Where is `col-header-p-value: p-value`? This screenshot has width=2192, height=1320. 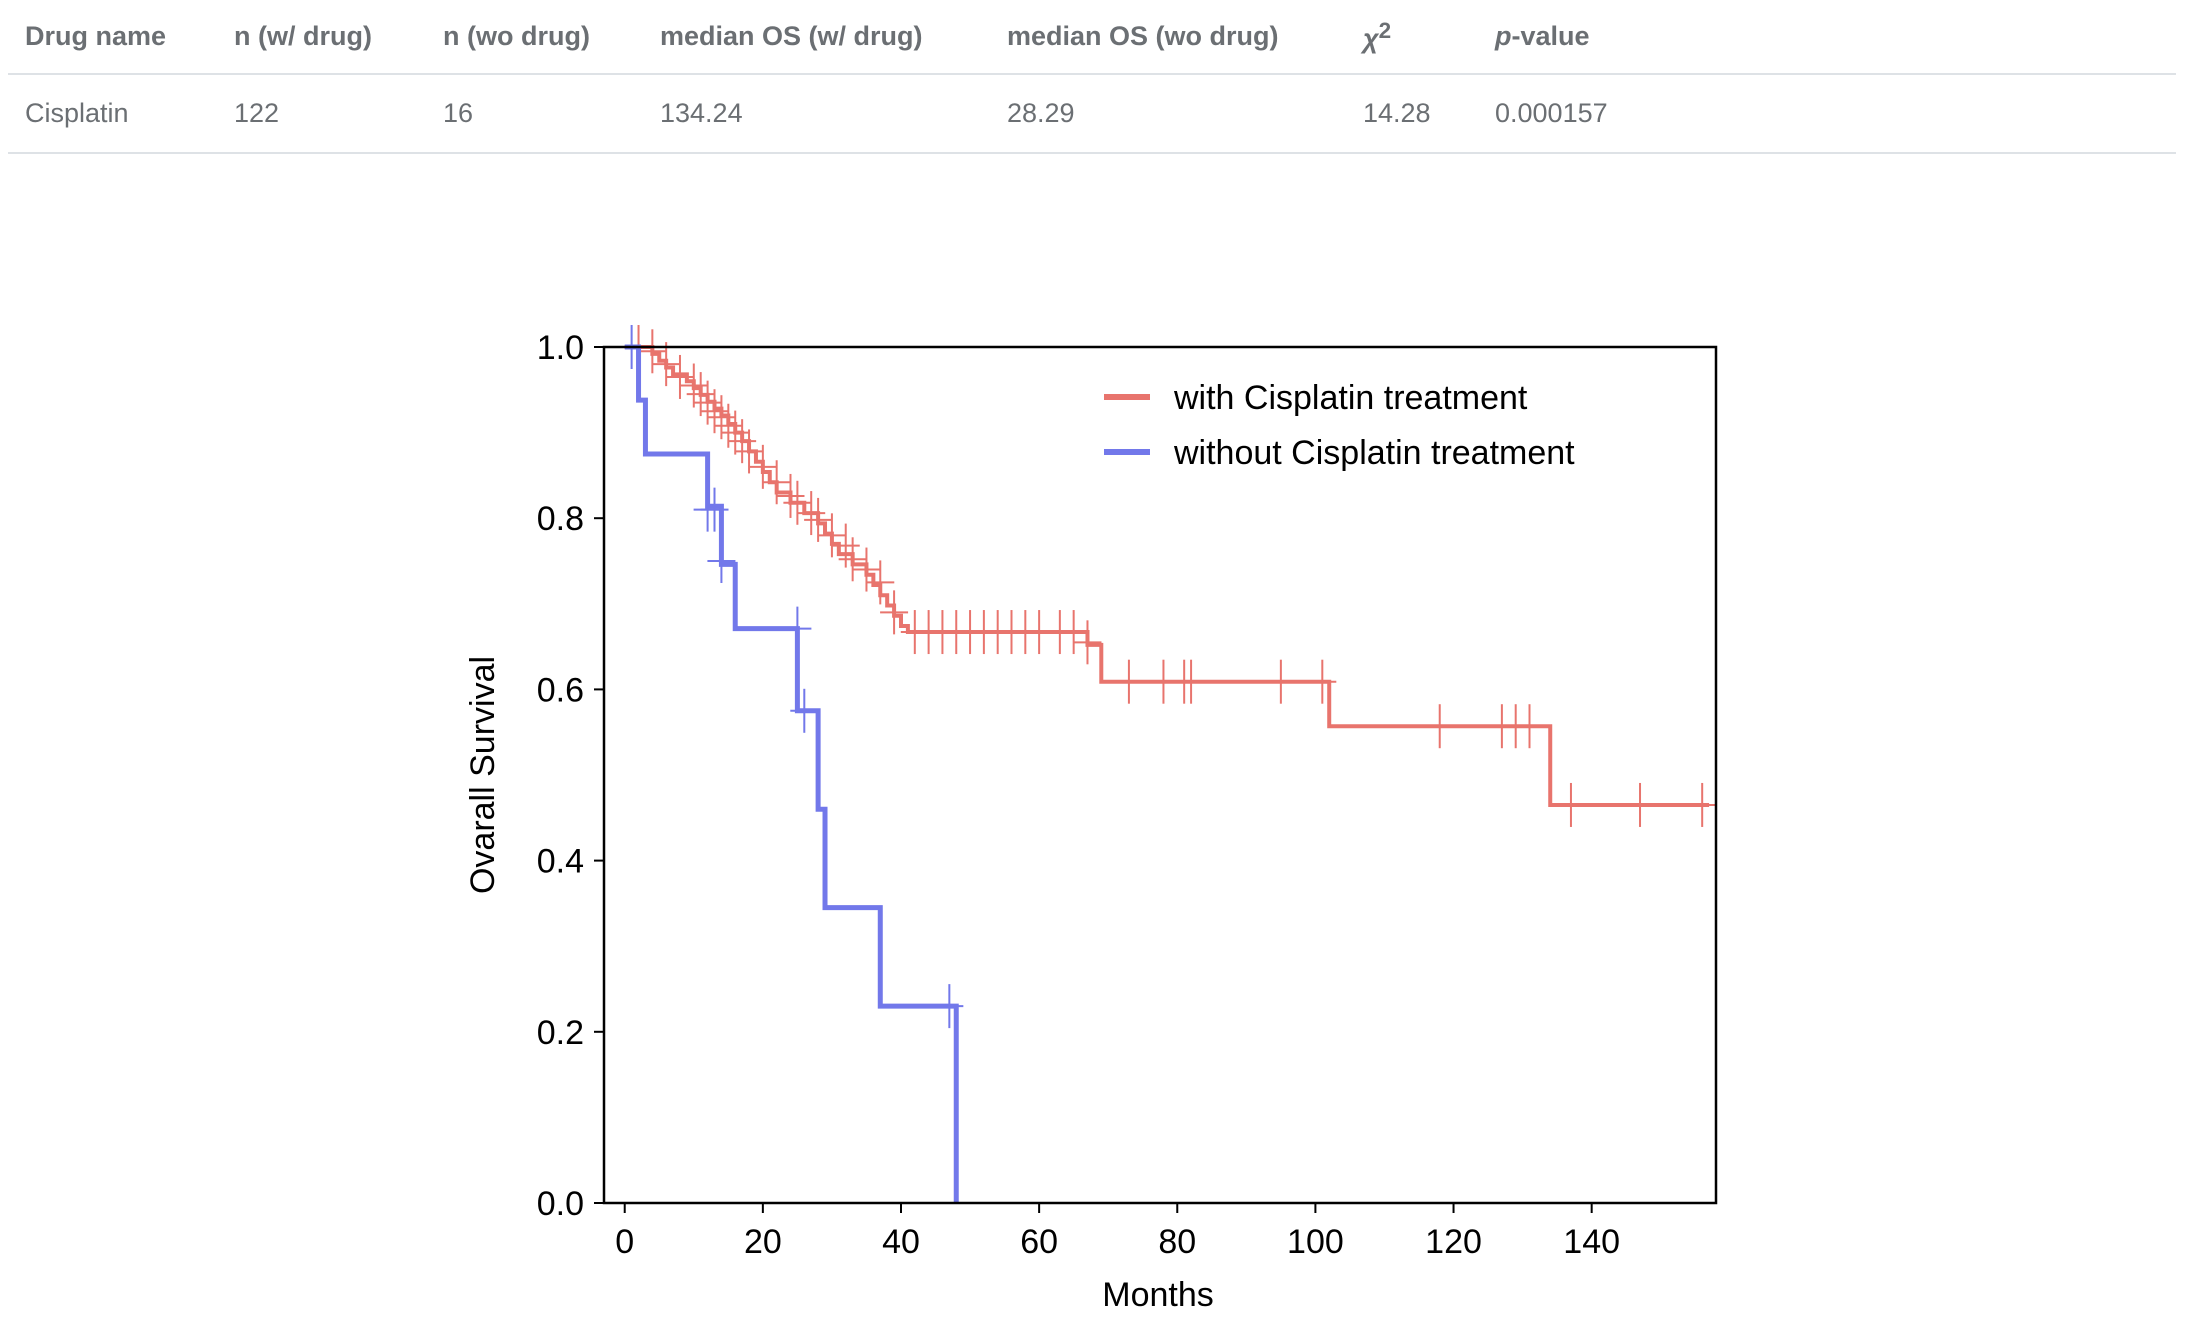 col-header-p-value: p-value is located at coordinates (1827, 37).